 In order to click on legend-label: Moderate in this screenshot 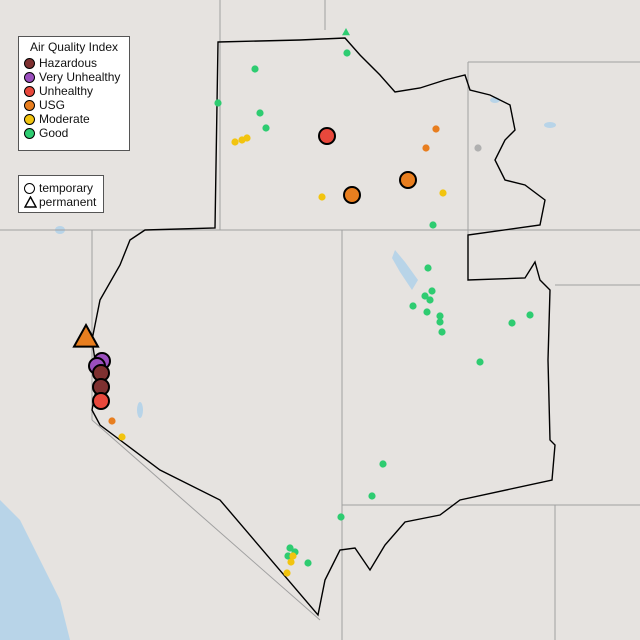, I will do `click(64, 119)`.